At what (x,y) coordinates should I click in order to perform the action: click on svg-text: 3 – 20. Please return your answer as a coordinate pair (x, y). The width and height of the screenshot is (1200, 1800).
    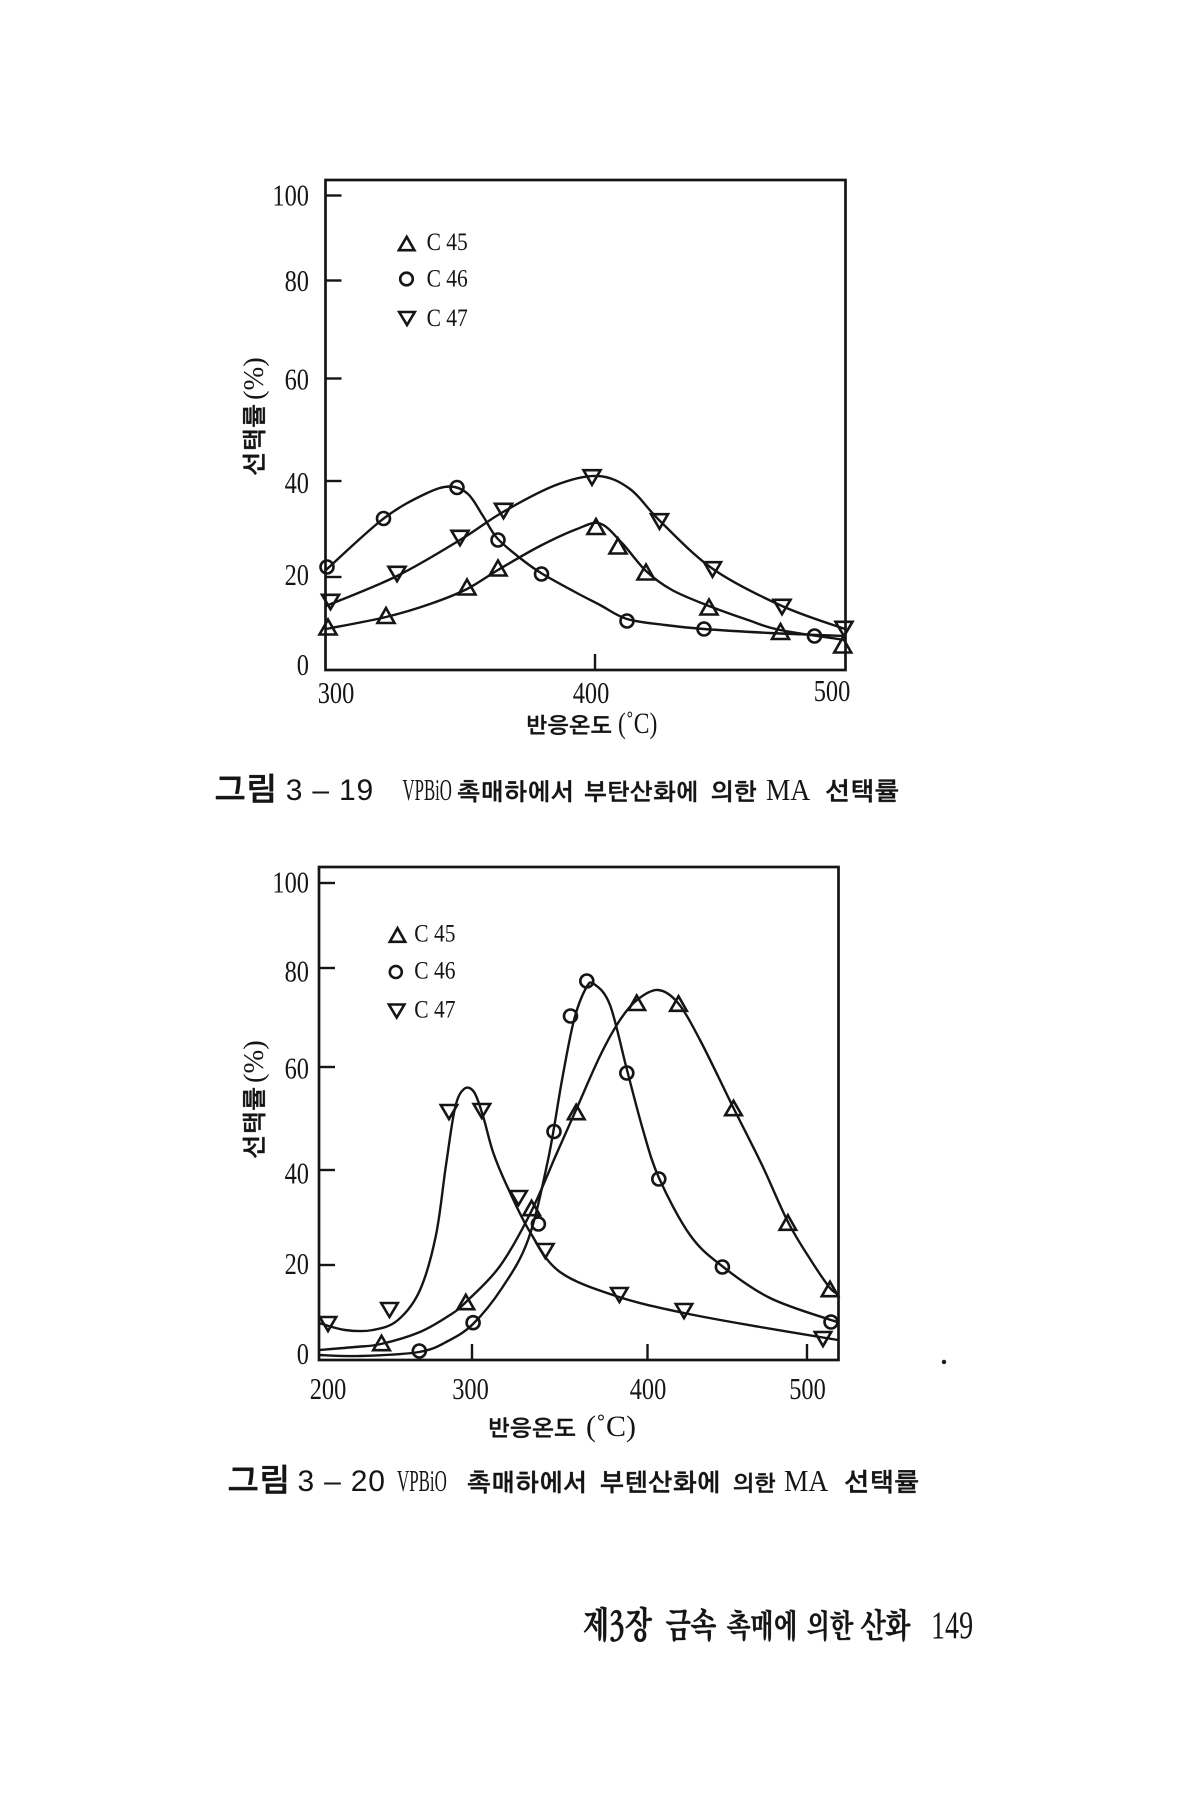
    Looking at the image, I should click on (342, 1481).